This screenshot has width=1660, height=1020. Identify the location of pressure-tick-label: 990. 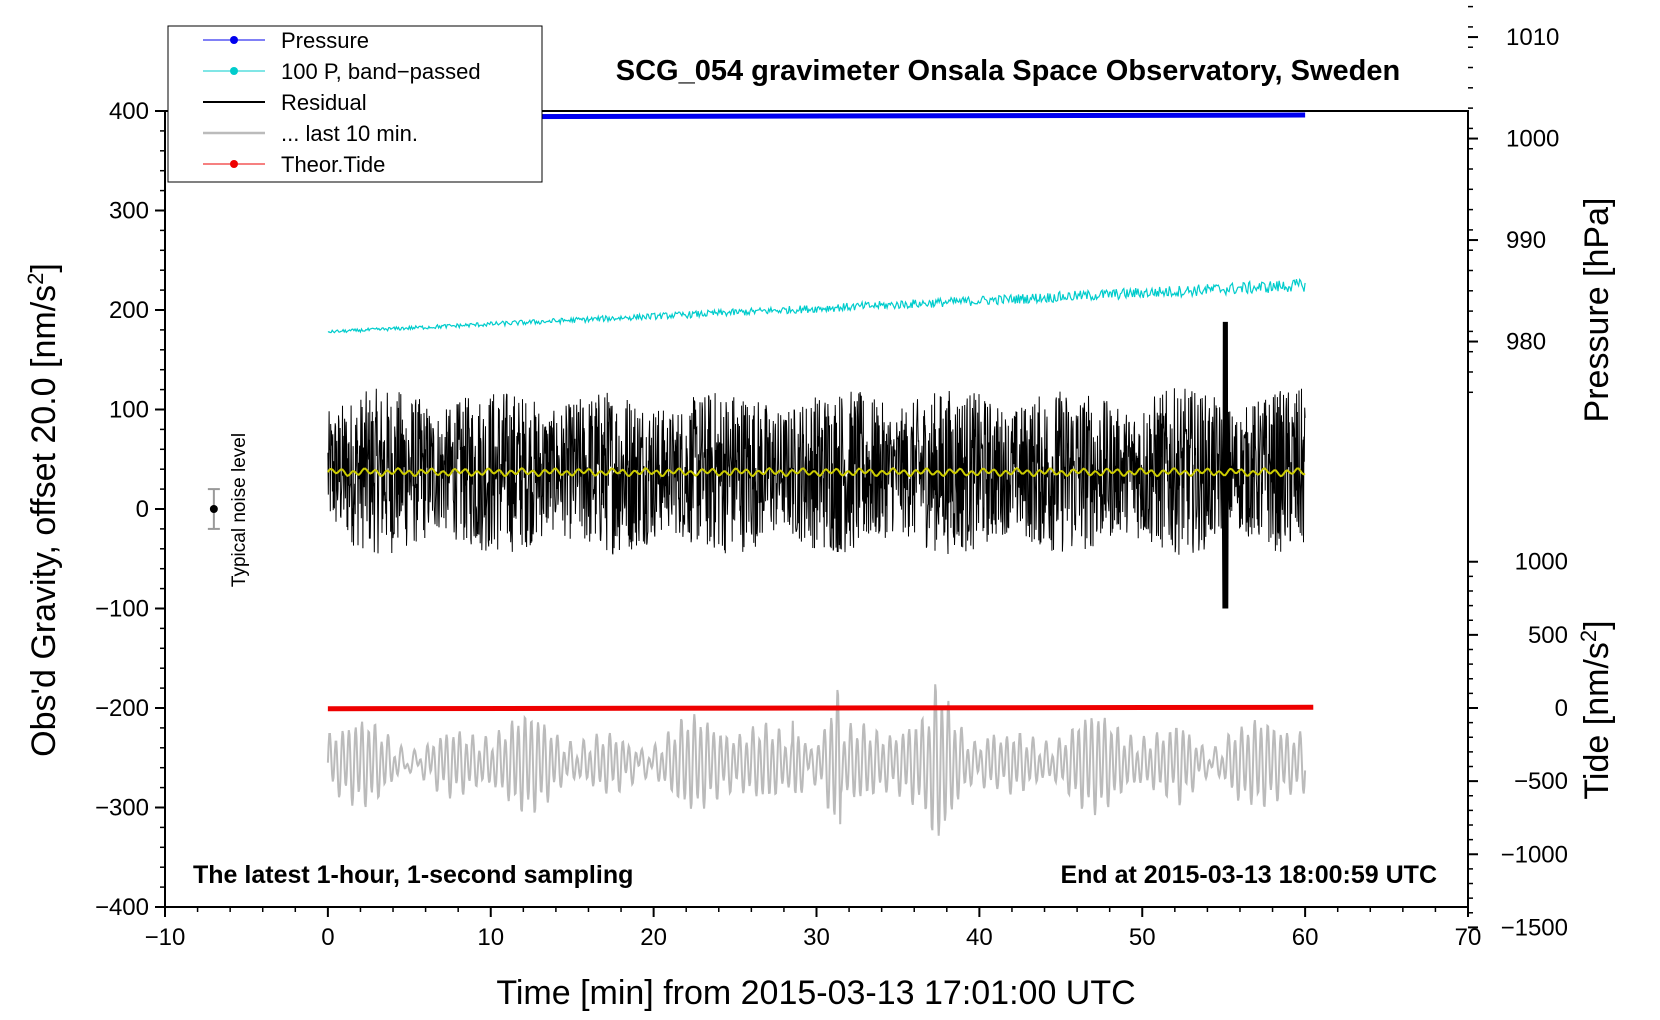
(1526, 240).